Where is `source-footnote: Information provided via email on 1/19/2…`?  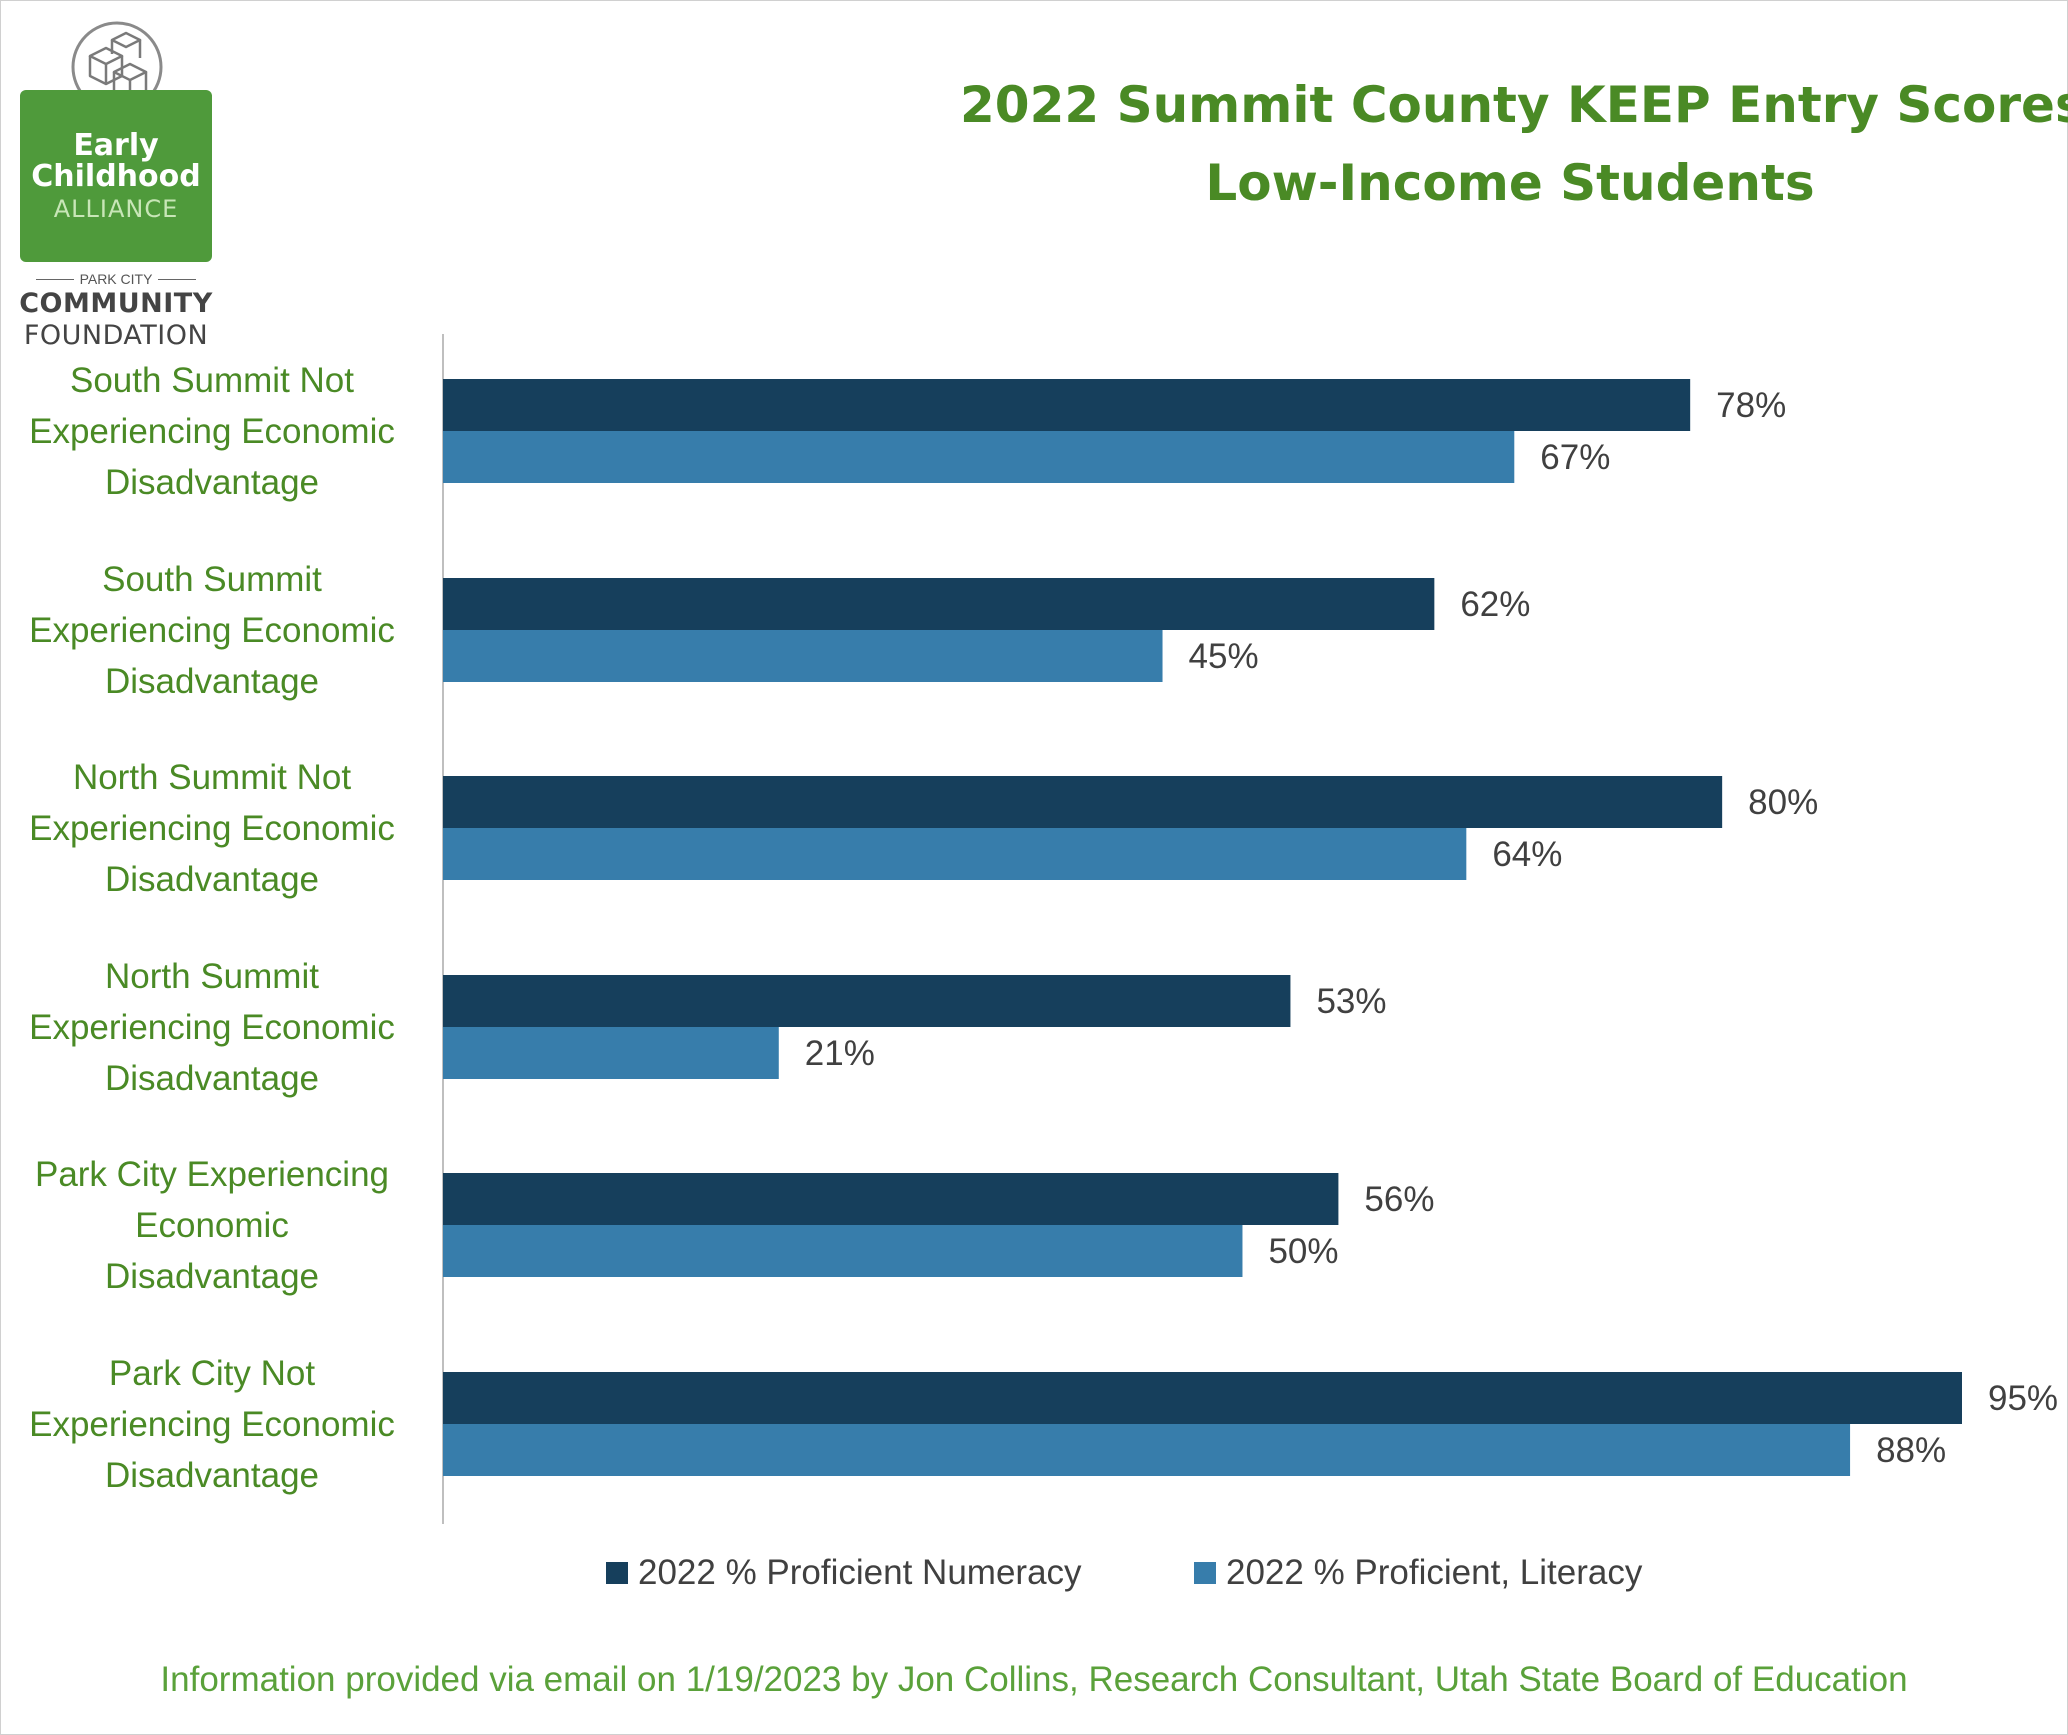
source-footnote: Information provided via email on 1/19/2… is located at coordinates (1034, 1679).